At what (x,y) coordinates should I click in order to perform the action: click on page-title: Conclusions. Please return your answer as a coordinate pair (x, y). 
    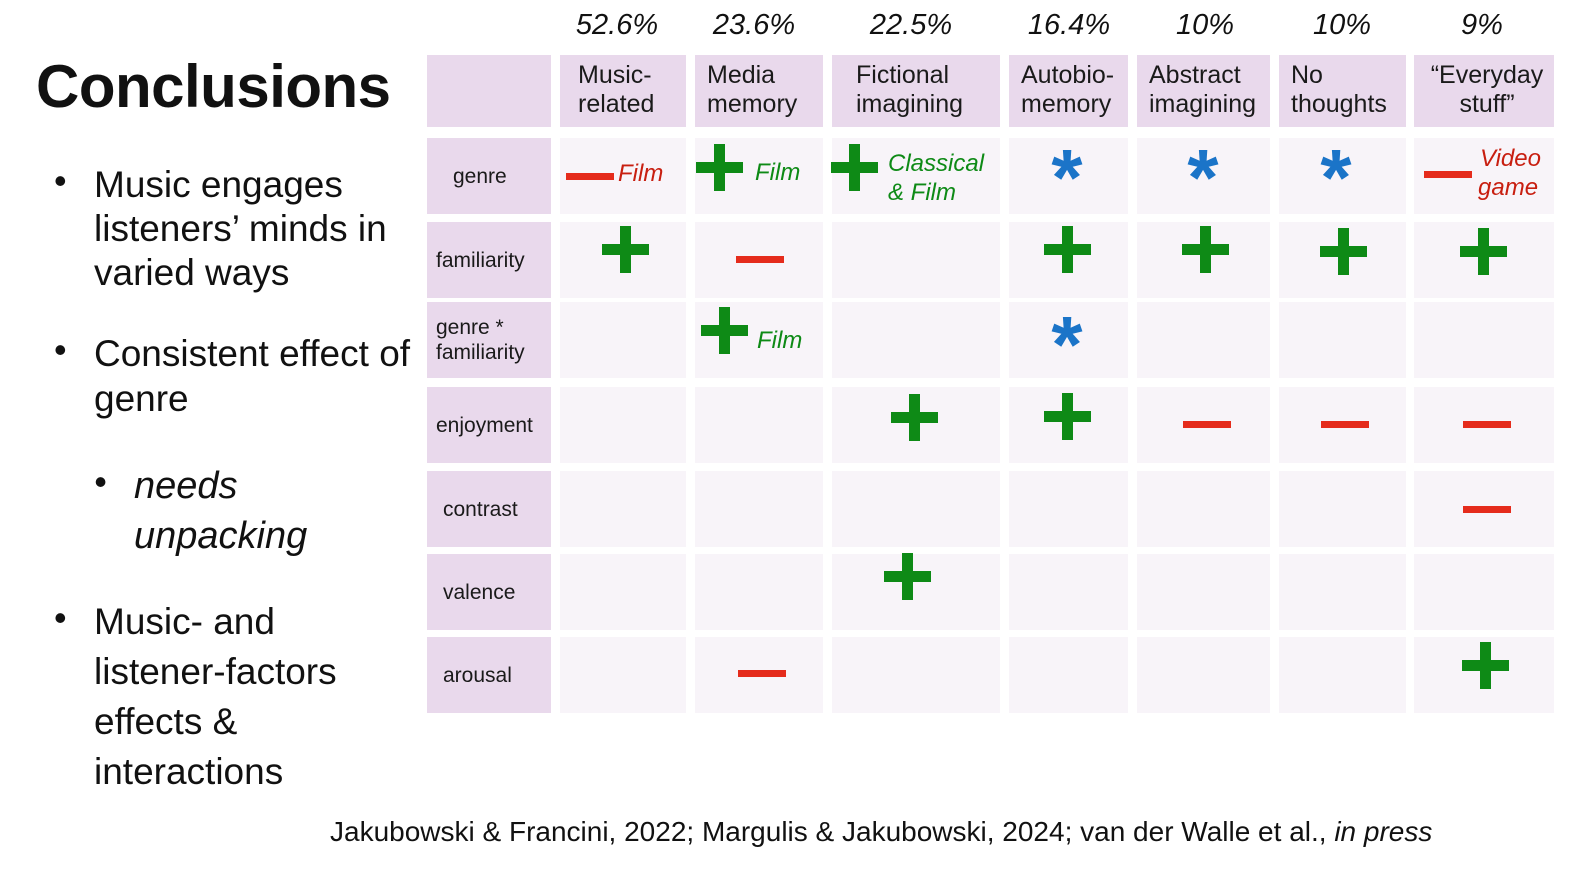
    Looking at the image, I should click on (213, 86).